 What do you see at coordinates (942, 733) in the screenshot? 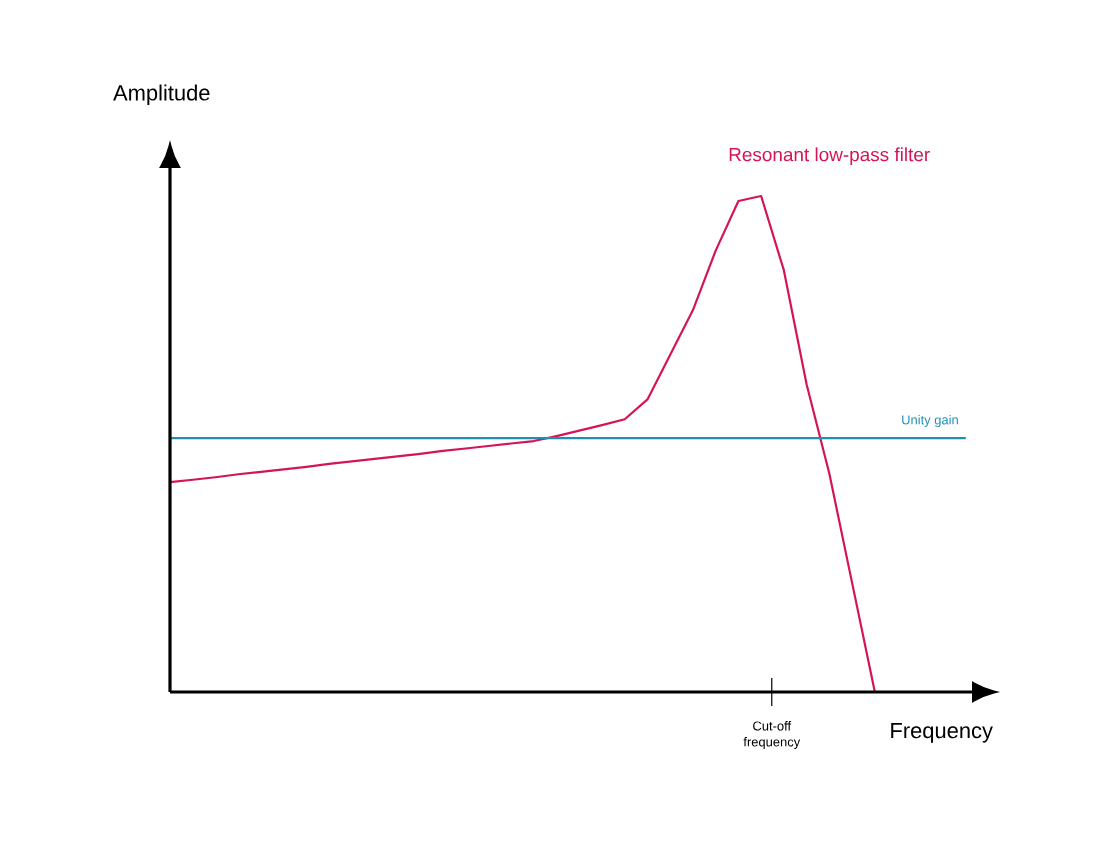
I see `x-axis-title: Frequency` at bounding box center [942, 733].